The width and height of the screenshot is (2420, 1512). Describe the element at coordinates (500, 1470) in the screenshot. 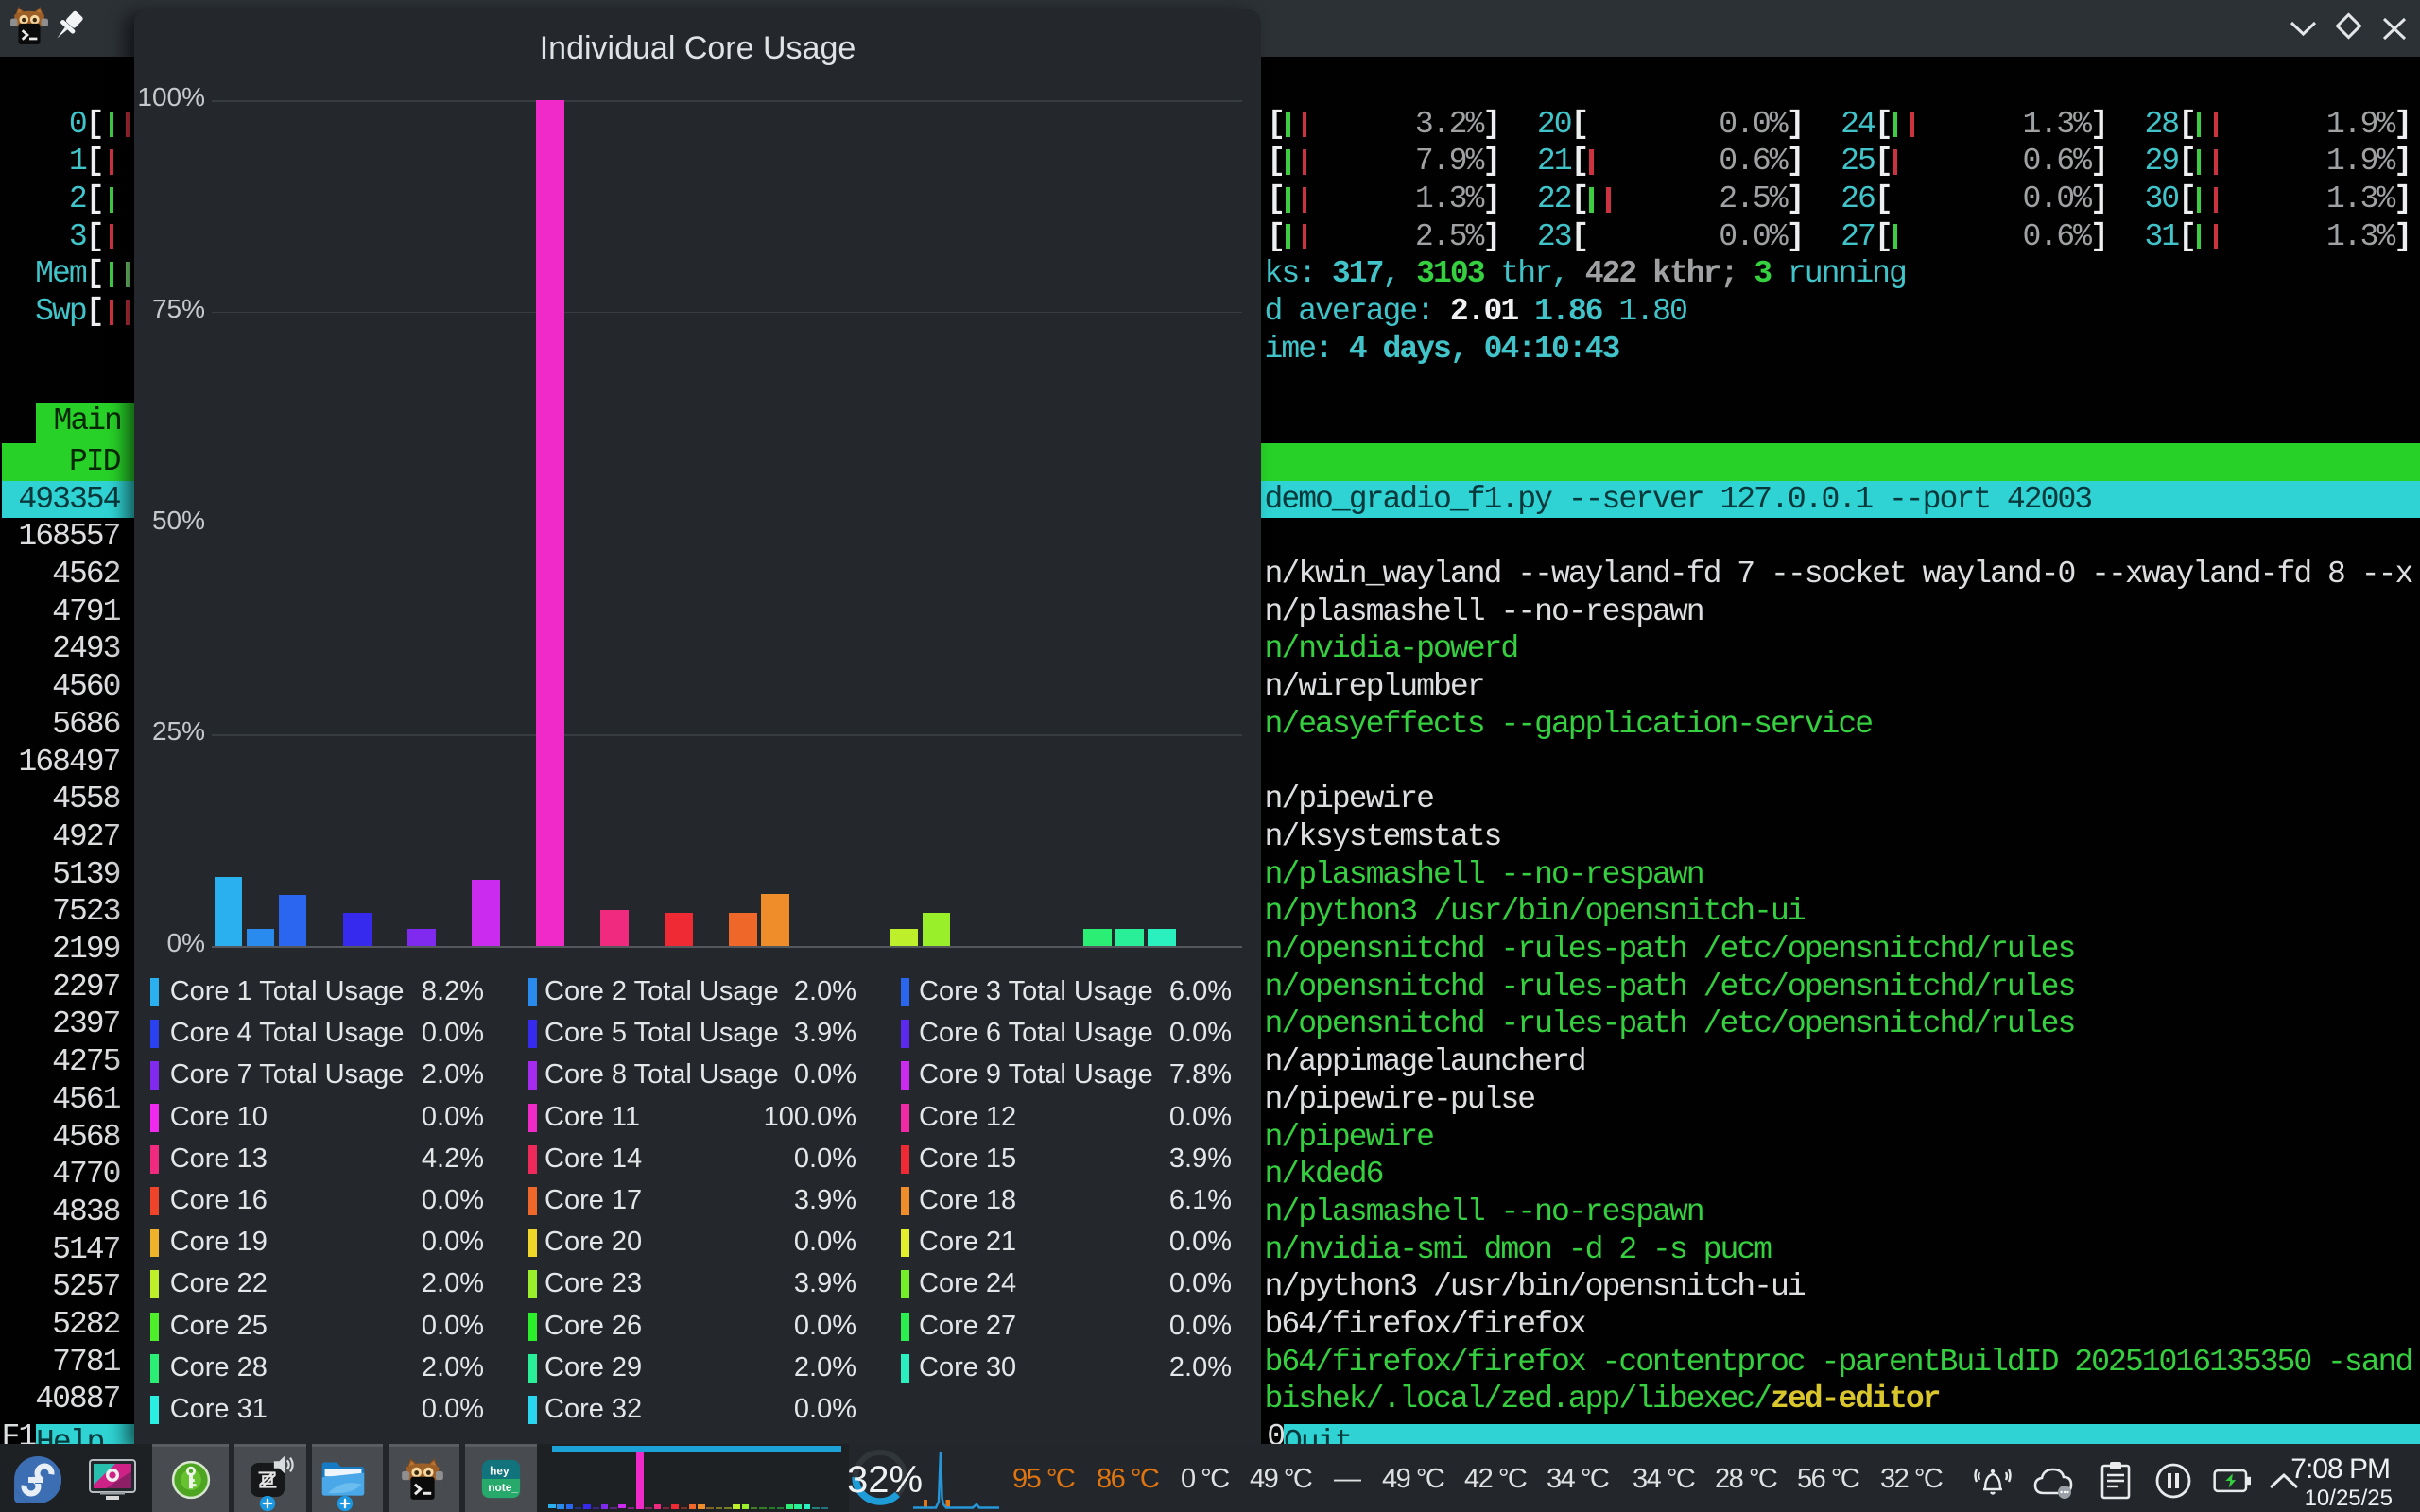

I see `svg-text: hey` at that location.